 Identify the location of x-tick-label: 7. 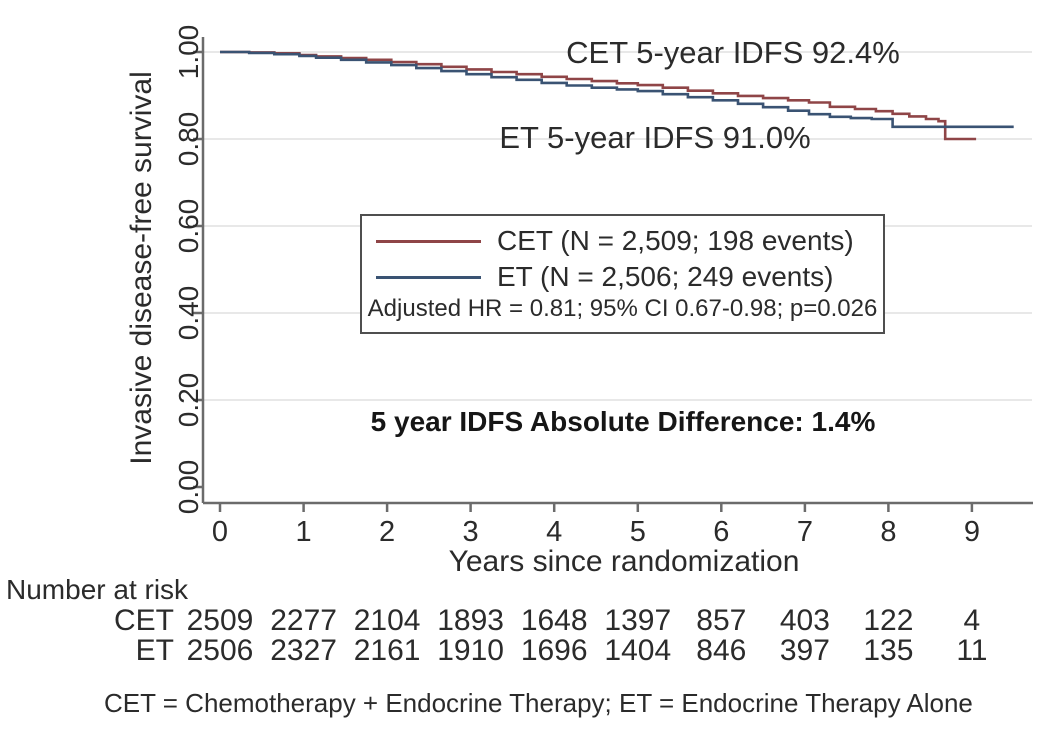
(805, 532).